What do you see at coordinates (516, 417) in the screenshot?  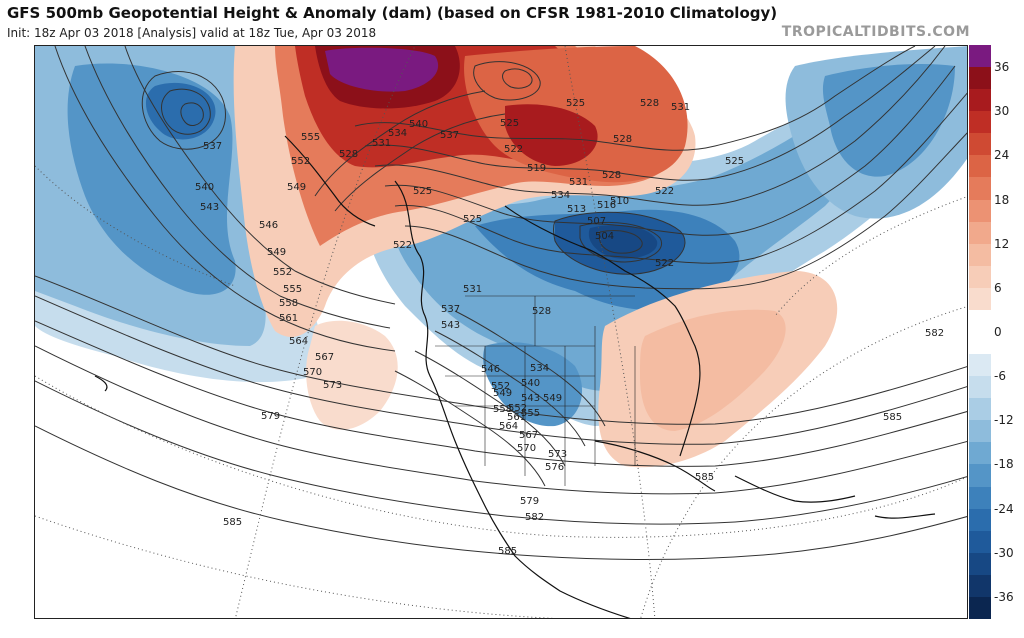 I see `contour-label: 561` at bounding box center [516, 417].